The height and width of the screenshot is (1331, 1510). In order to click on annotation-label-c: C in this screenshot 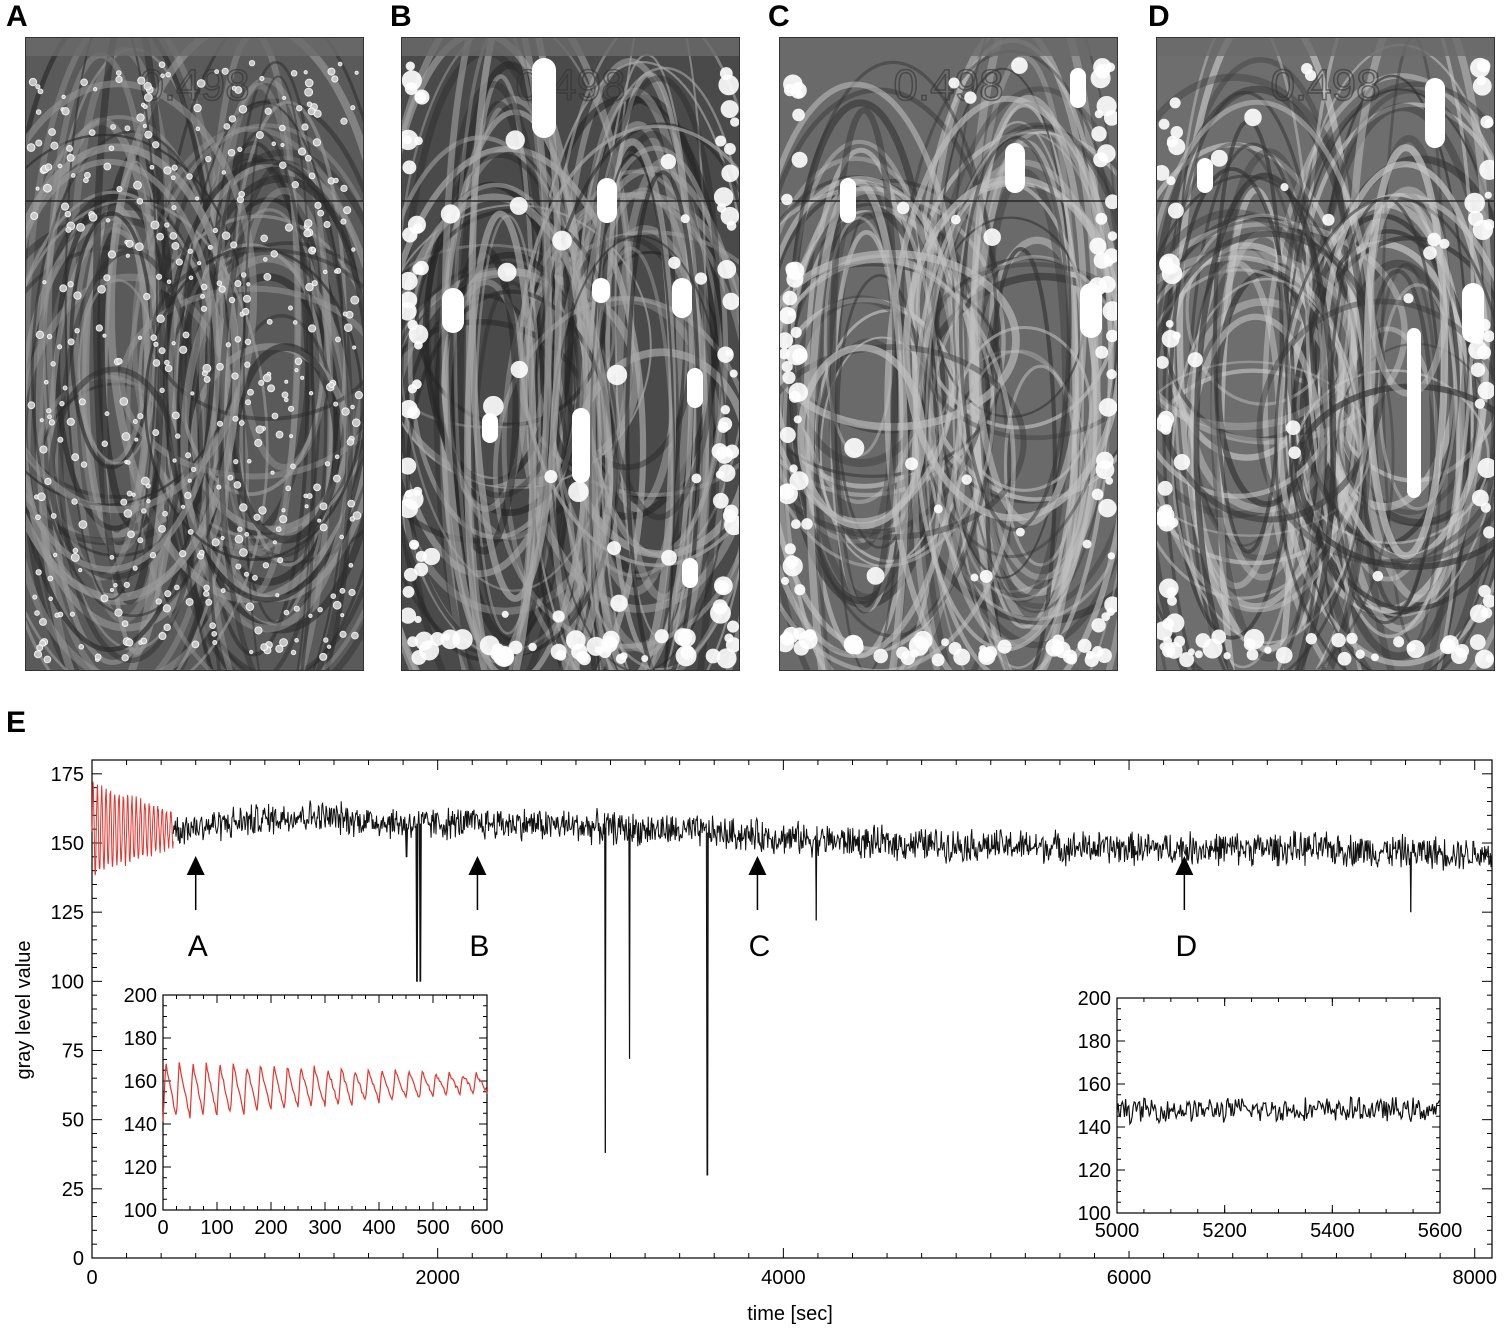, I will do `click(760, 946)`.